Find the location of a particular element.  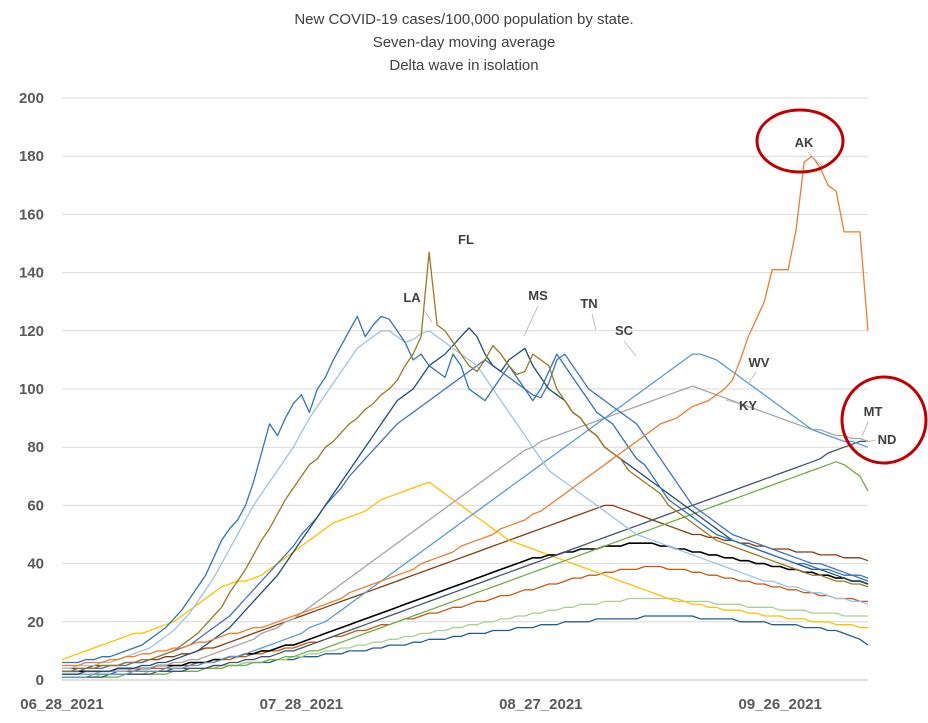

y-tick-label: 80 is located at coordinates (35, 447).